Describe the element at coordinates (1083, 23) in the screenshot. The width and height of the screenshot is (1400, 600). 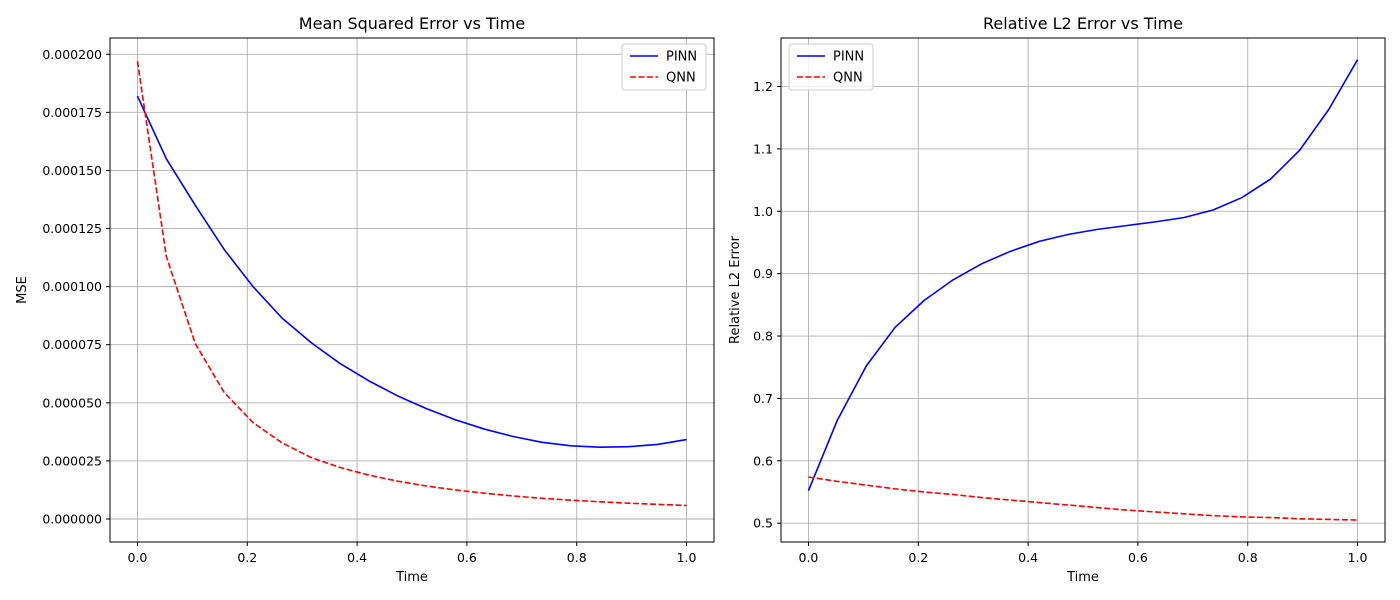
I see `chart-title: Relative L2 Error vs Time` at that location.